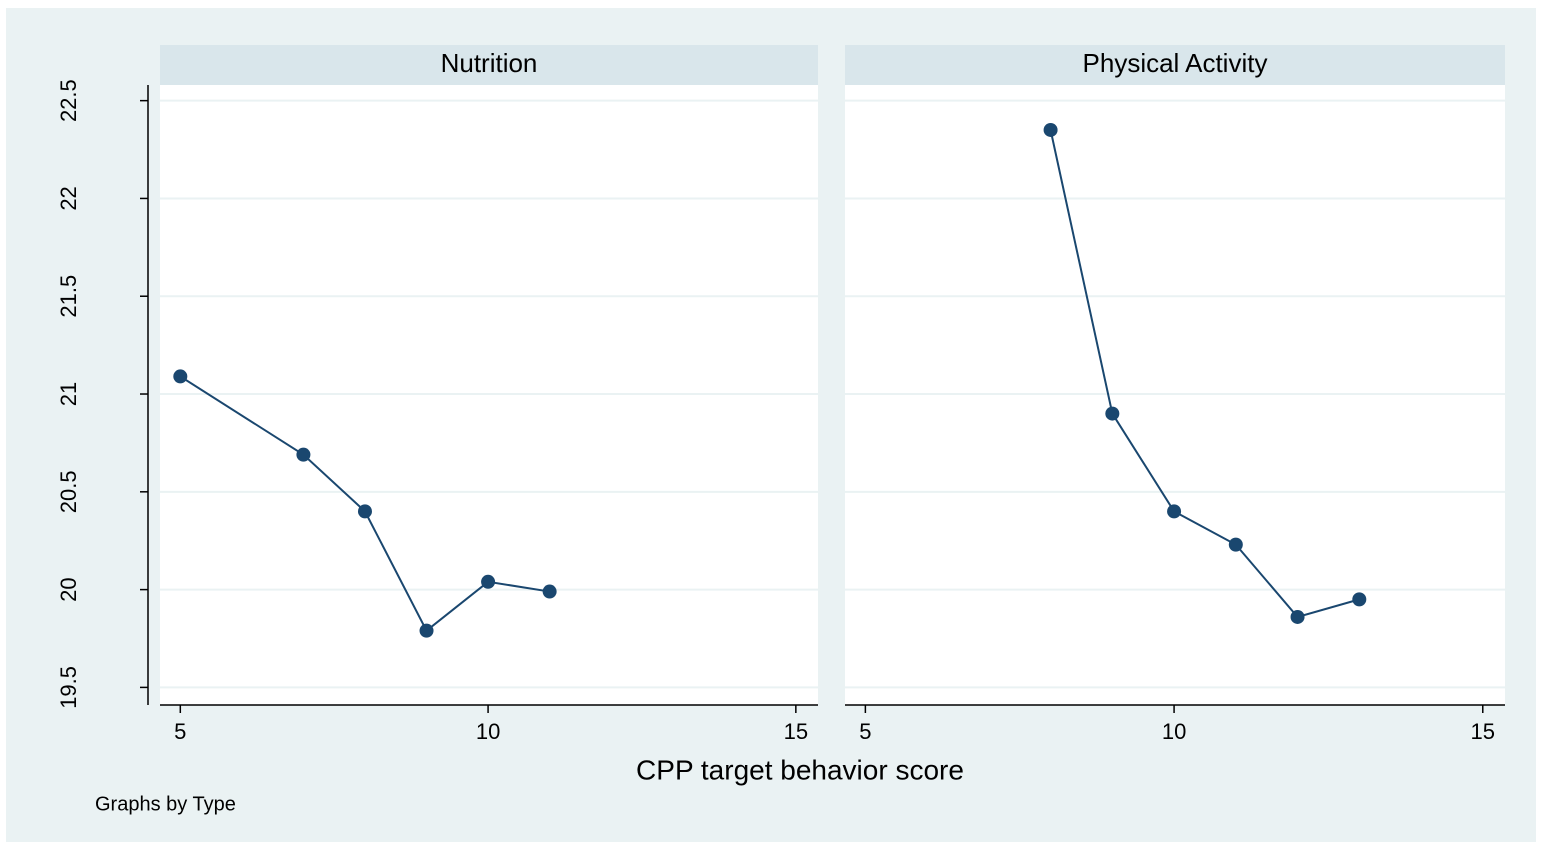 This screenshot has height=846, width=1541. Describe the element at coordinates (68, 198) in the screenshot. I see `y-tick-label: 22` at that location.